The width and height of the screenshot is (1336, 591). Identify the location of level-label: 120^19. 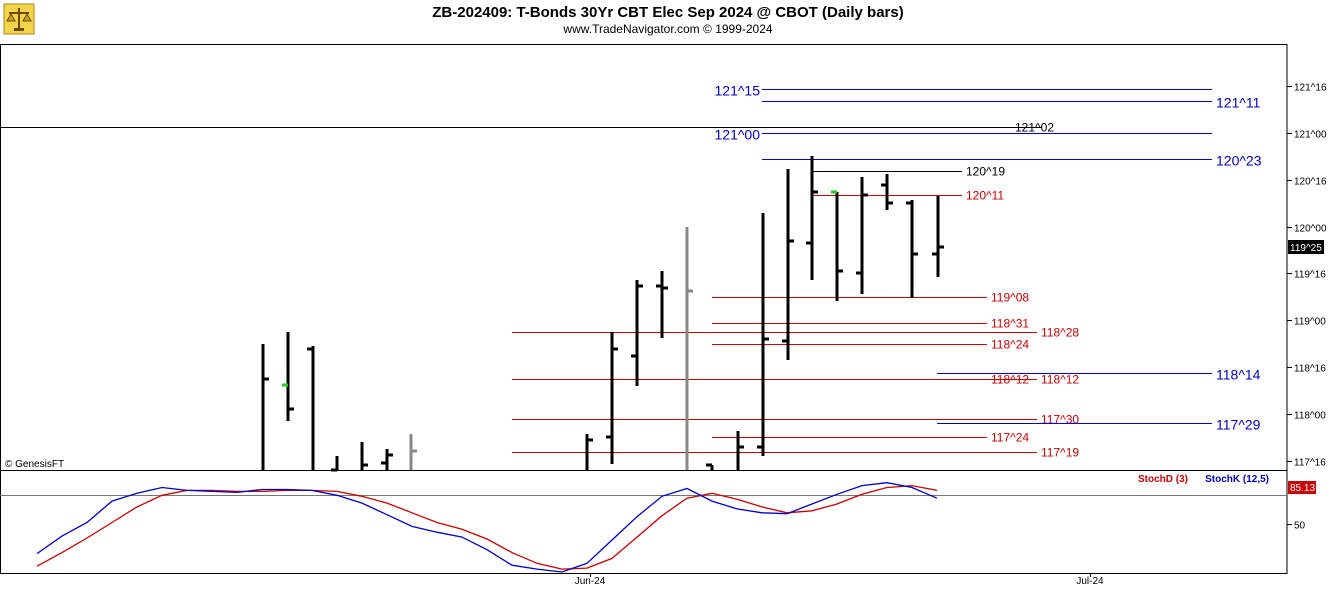
(985, 172).